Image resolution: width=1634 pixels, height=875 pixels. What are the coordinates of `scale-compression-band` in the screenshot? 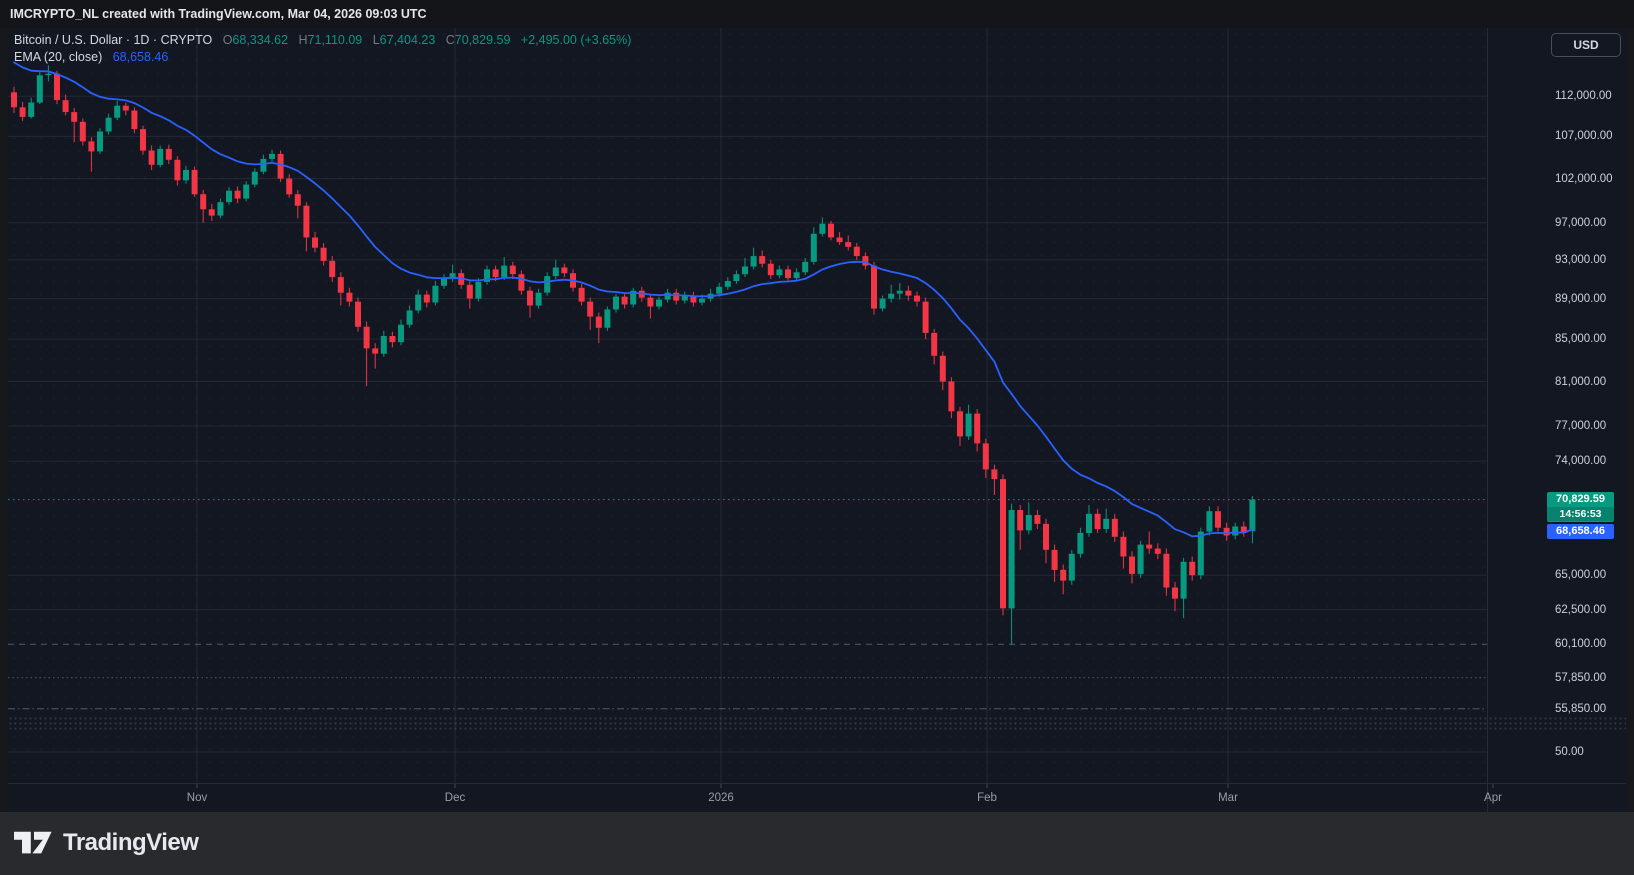 It's located at (817, 724).